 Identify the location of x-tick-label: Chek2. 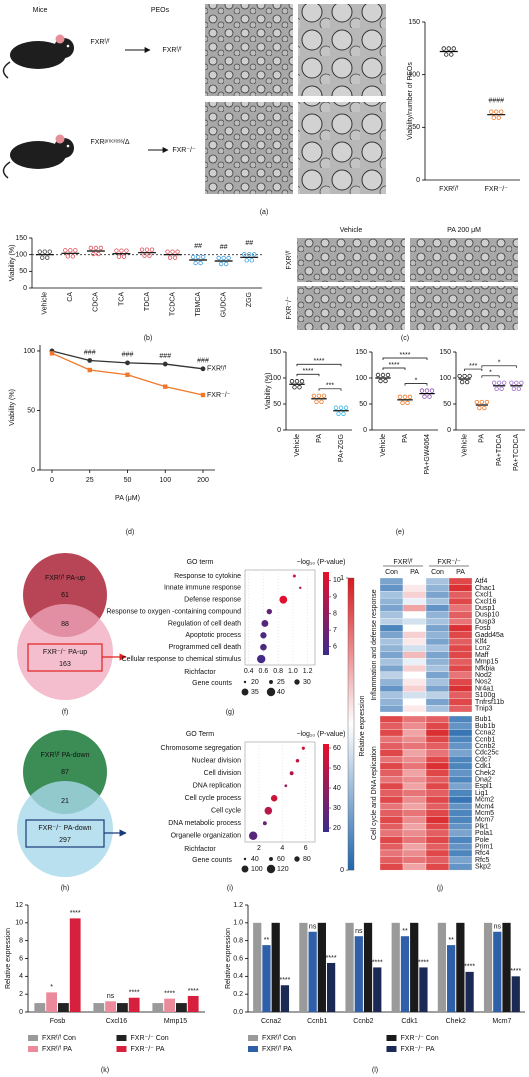
(456, 1021).